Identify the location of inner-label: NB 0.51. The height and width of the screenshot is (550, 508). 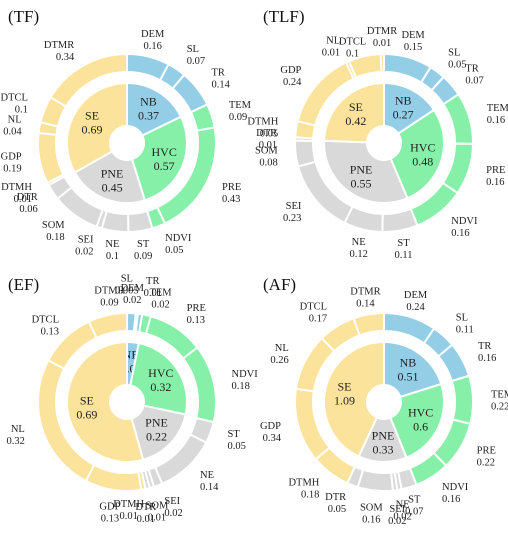
(407, 369).